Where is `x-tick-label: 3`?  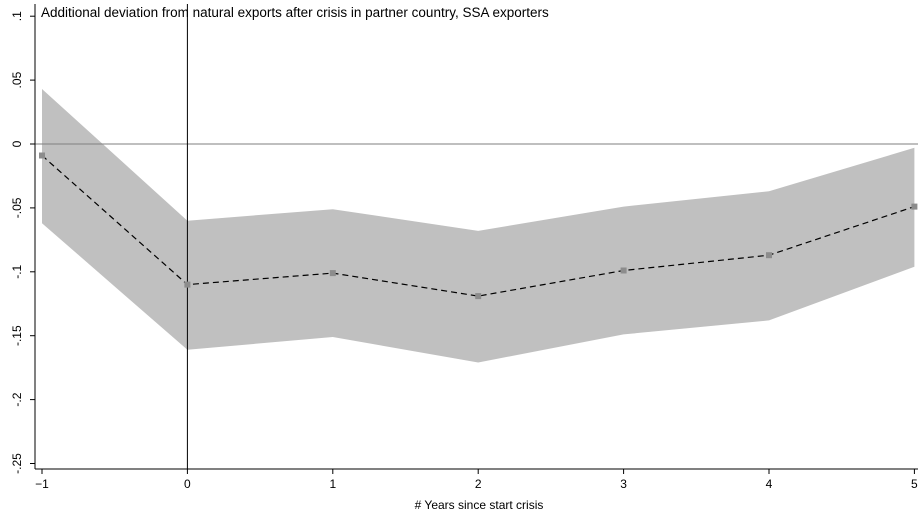
x-tick-label: 3 is located at coordinates (623, 484).